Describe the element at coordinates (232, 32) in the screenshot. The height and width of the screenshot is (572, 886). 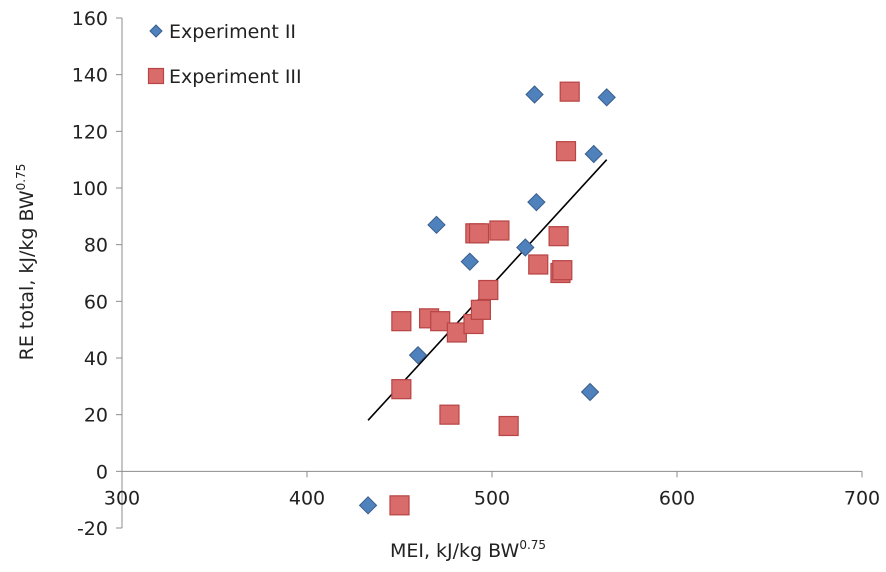
I see `legend-label: Experiment II` at that location.